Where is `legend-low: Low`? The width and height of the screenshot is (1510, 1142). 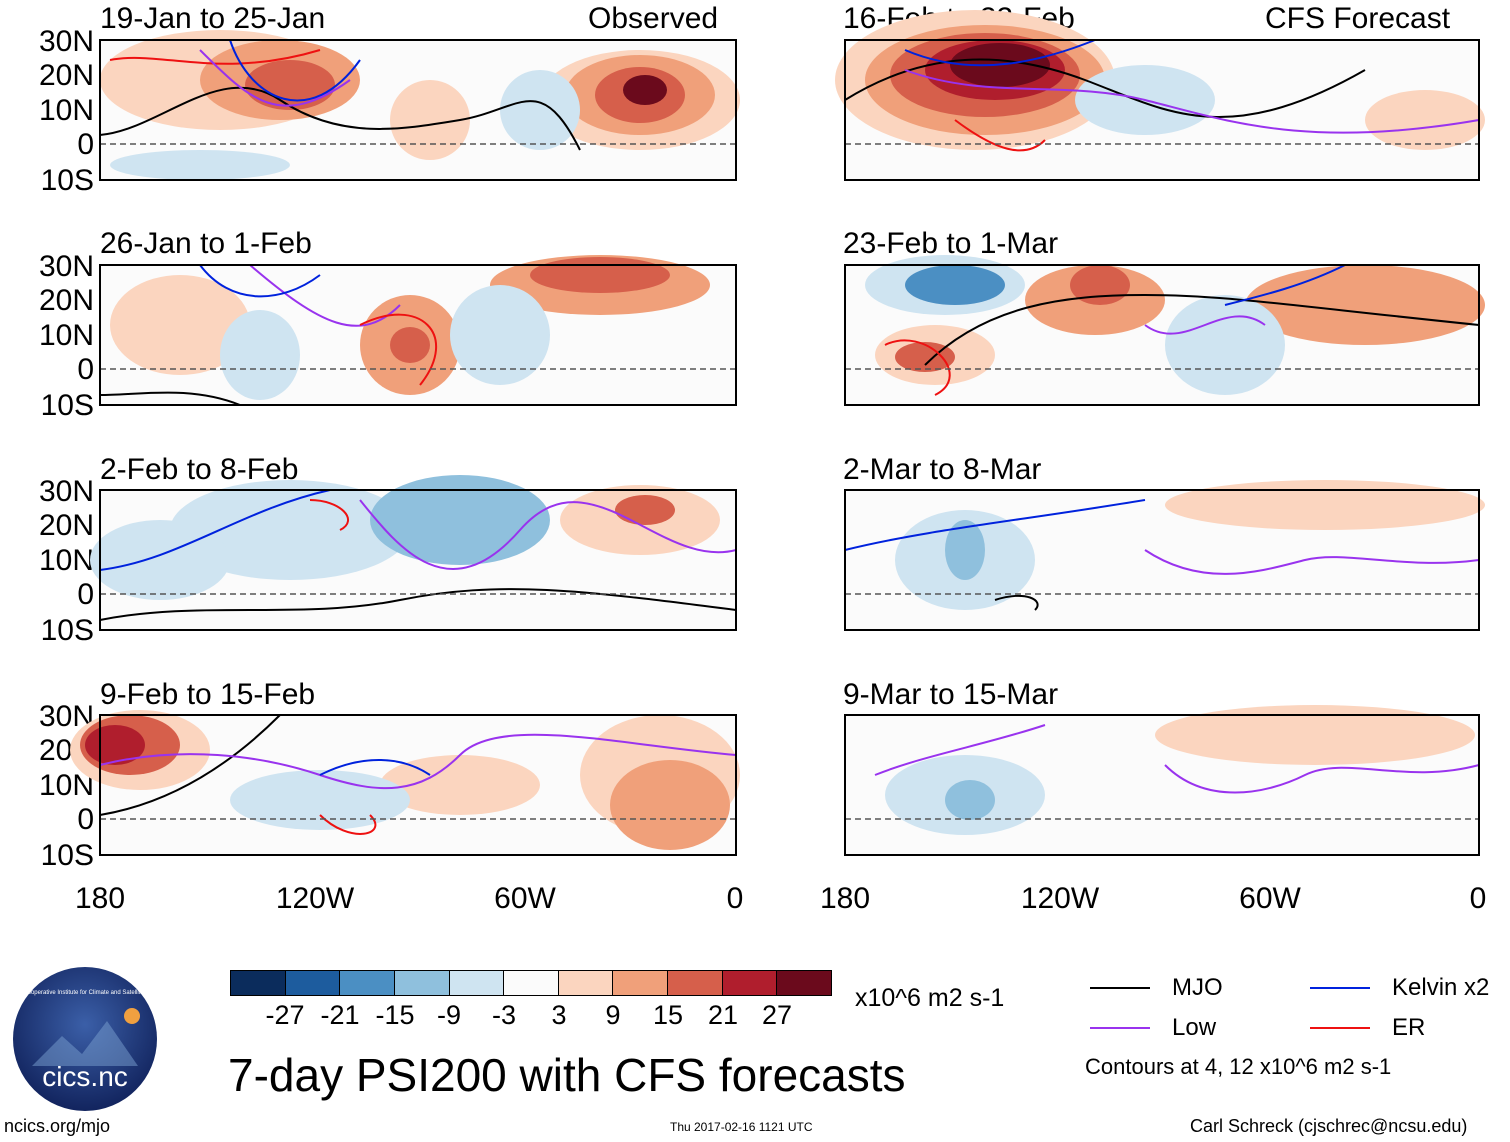
legend-low: Low is located at coordinates (1153, 1028).